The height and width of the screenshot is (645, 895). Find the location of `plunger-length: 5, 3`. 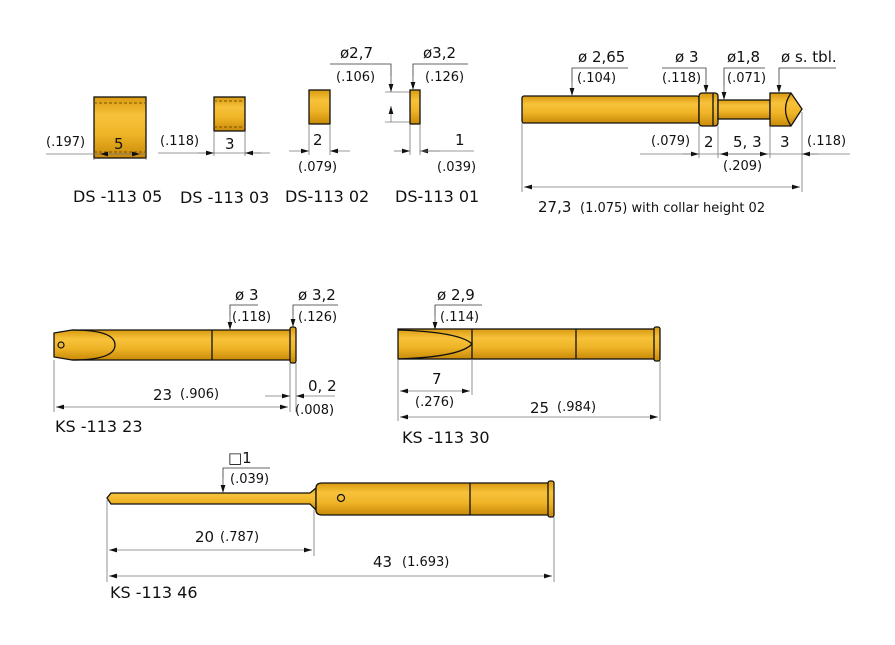

plunger-length: 5, 3 is located at coordinates (747, 142).